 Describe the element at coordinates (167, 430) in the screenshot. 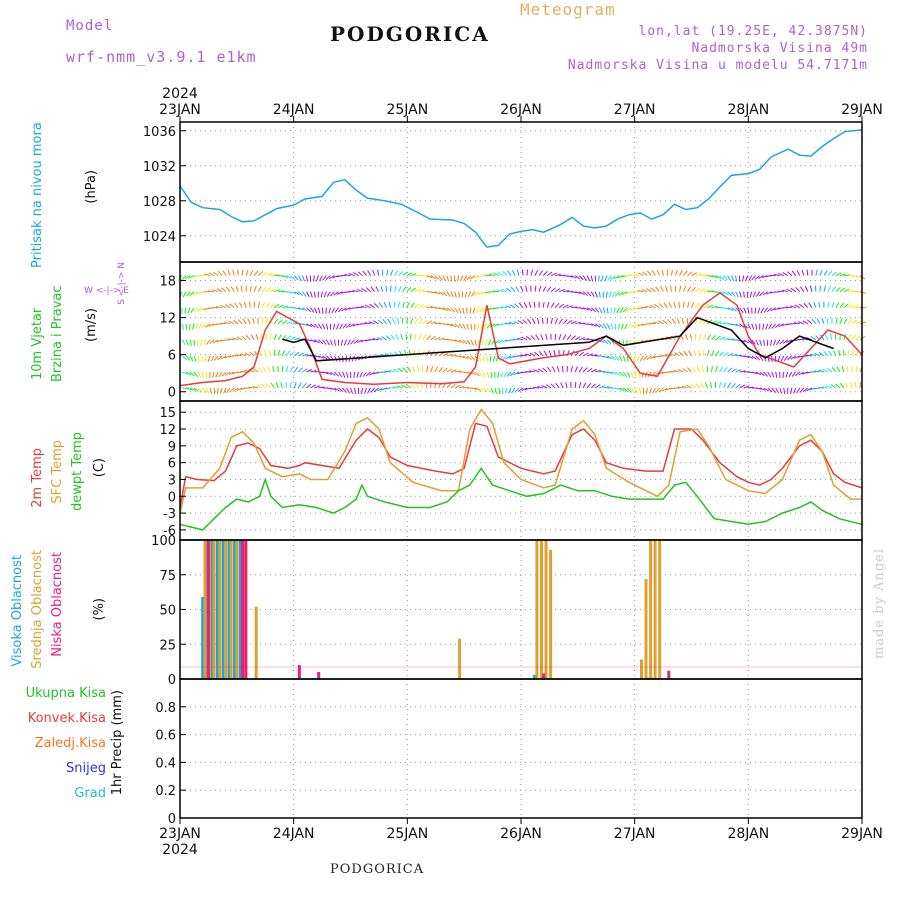

I see `y-tick-label: 12` at that location.